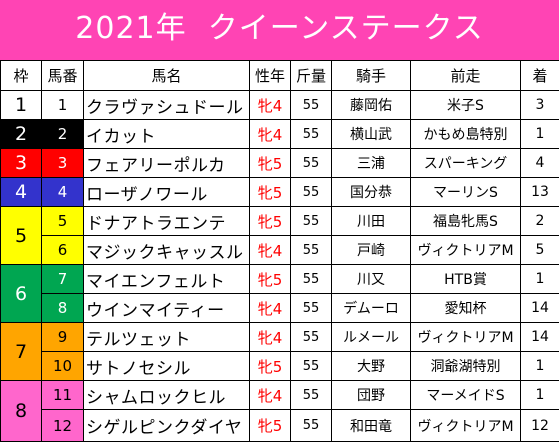 The height and width of the screenshot is (442, 559). Describe the element at coordinates (371, 426) in the screenshot. I see `jockey-cell: 和田竜` at that location.